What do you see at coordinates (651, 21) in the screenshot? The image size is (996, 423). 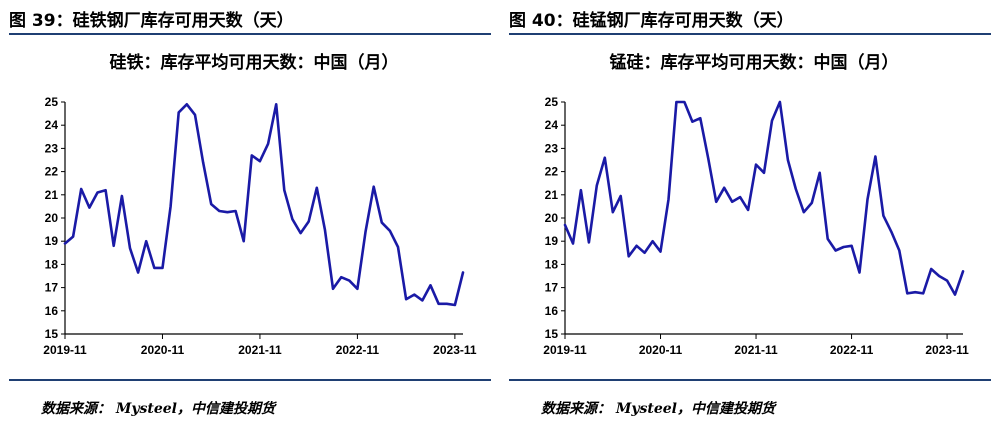 I see `figure-title: 图 40：硅锰钢厂库存可用天数（天）` at bounding box center [651, 21].